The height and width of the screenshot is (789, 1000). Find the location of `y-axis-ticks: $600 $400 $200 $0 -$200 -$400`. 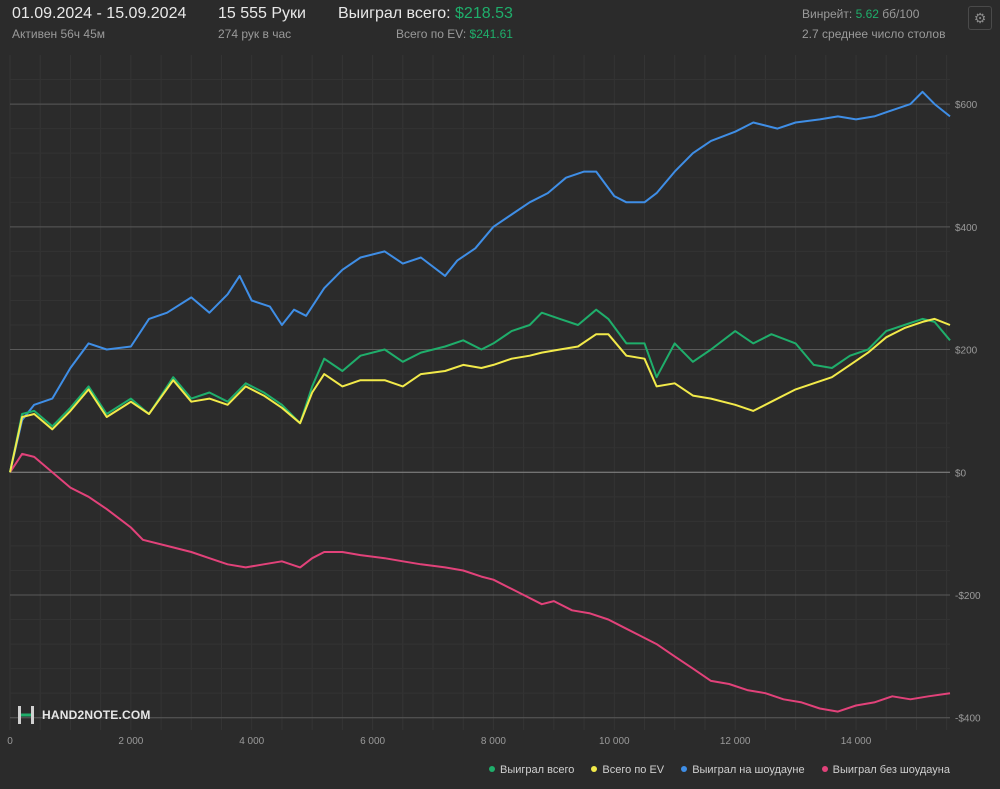

y-axis-ticks: $600 $400 $200 $0 -$200 -$400 is located at coordinates (968, 412).